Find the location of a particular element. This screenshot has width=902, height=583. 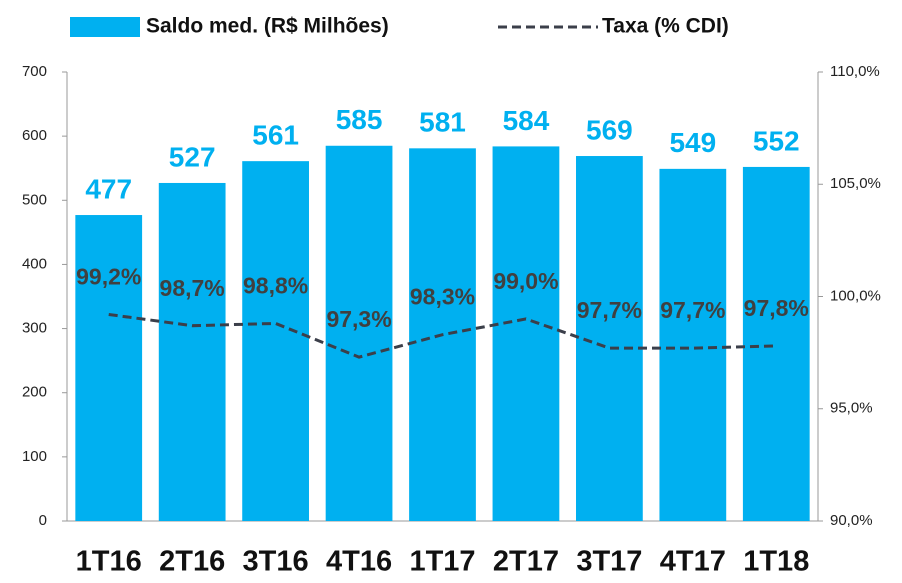

x-tick-label: 4T16 is located at coordinates (359, 562).